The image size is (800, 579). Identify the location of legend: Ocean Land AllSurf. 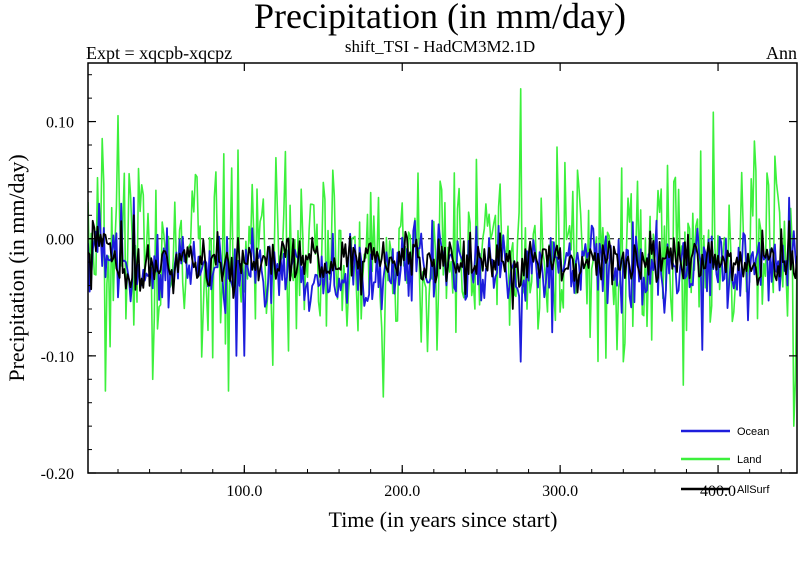
(725, 461).